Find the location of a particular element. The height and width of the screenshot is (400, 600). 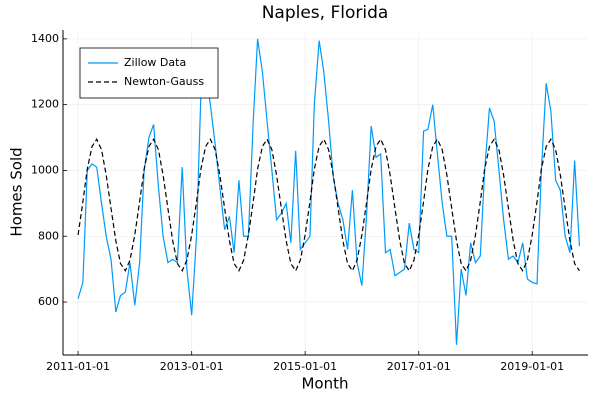

legend-label: Zillow Data is located at coordinates (155, 62).